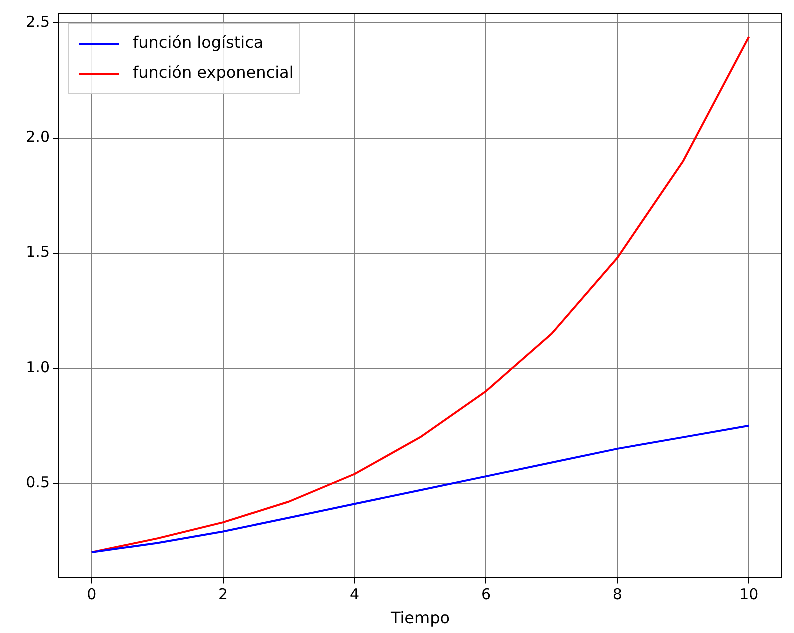  What do you see at coordinates (223, 595) in the screenshot?
I see `x-tick-label: 2` at bounding box center [223, 595].